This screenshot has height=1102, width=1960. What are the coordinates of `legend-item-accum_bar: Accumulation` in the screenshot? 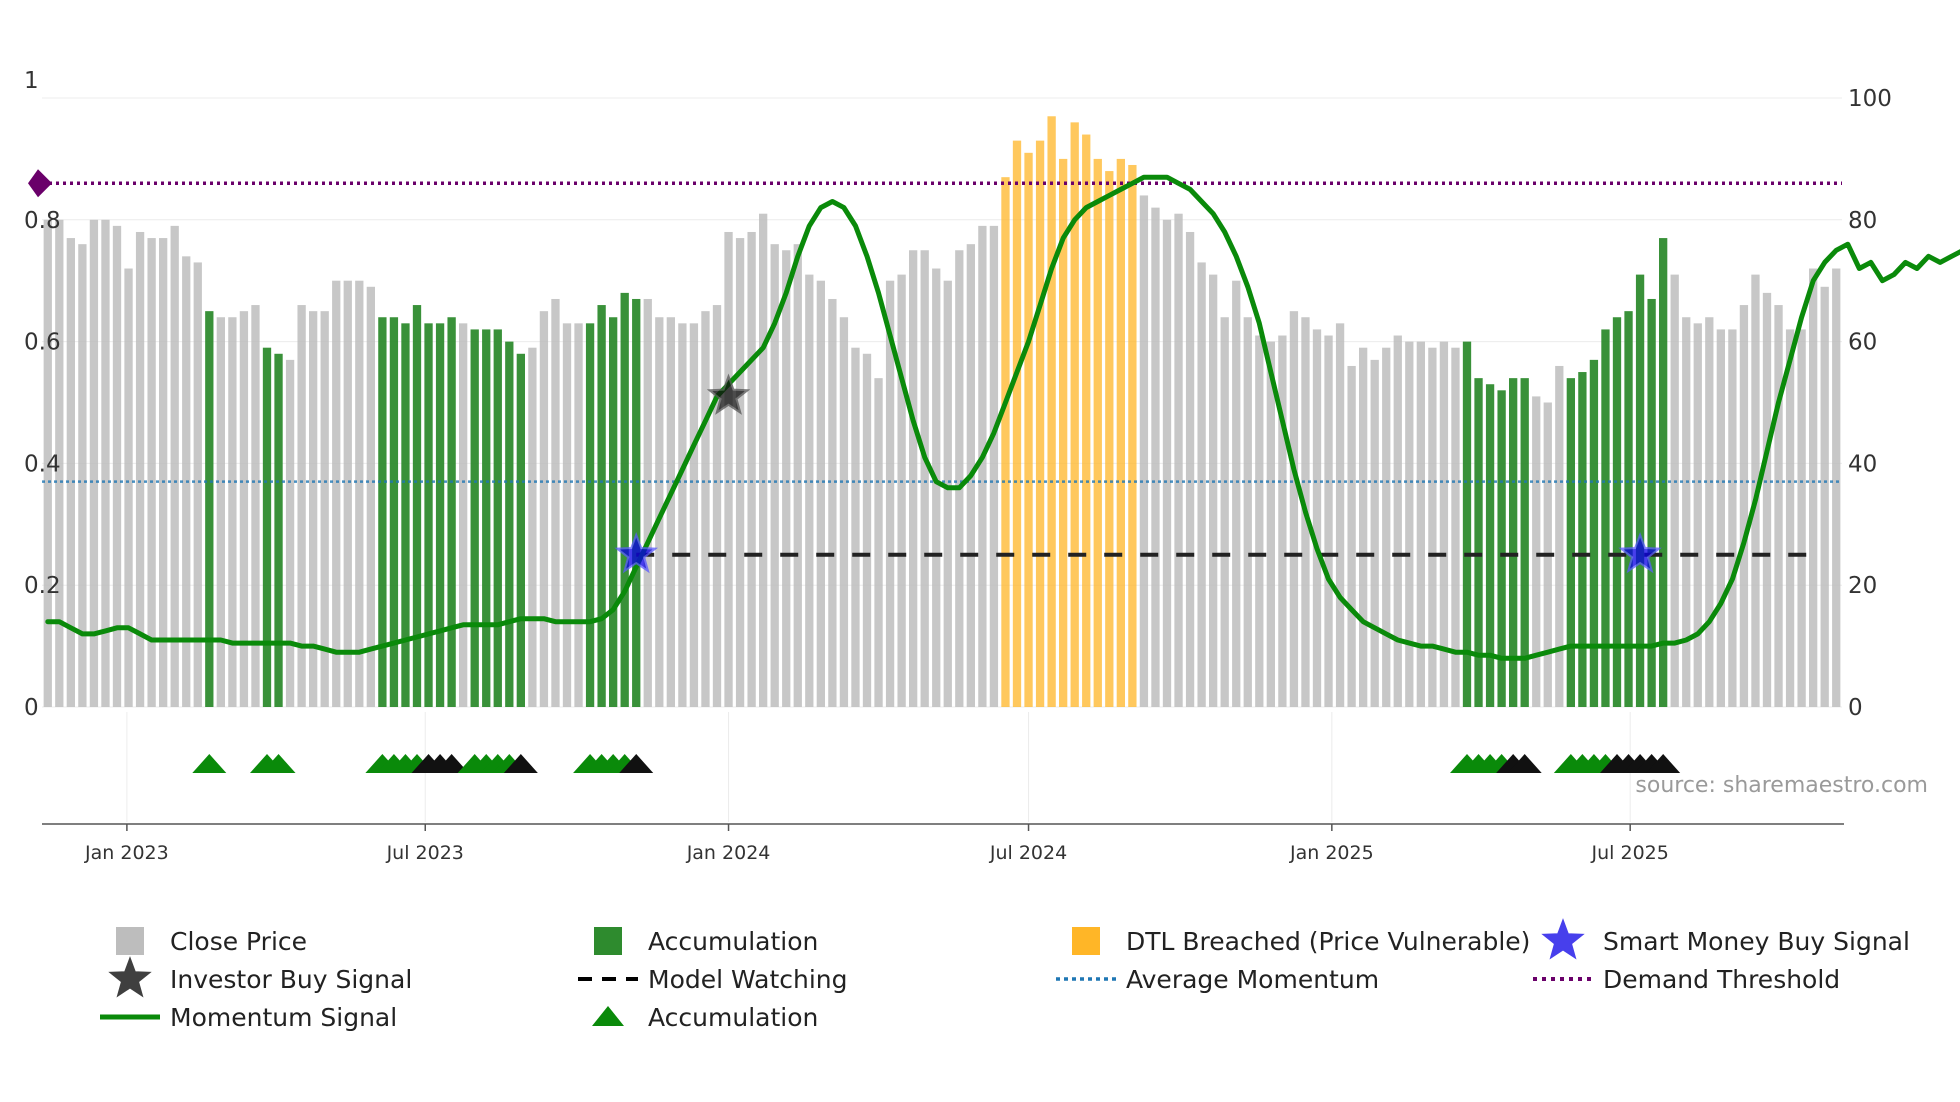 It's located at (706, 941).